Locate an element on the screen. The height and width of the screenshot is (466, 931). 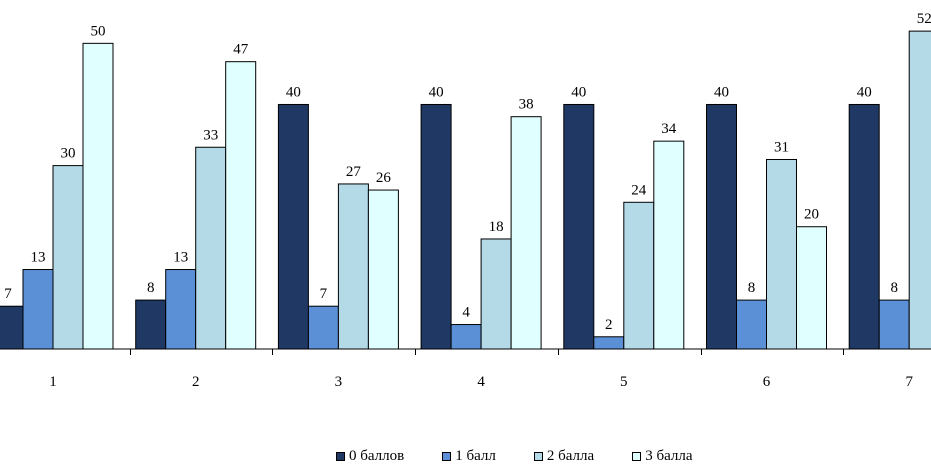
bar-s1-c6 is located at coordinates (894, 324).